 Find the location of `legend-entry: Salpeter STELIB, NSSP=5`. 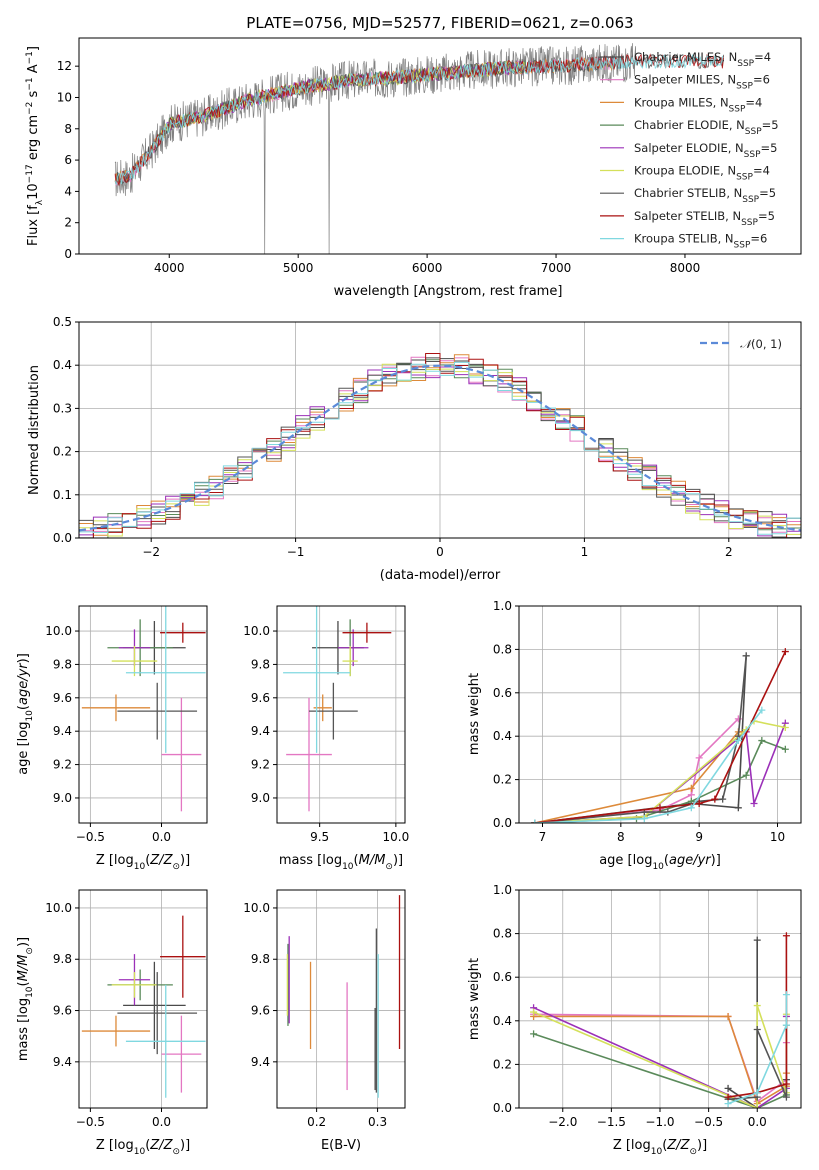

legend-entry: Salpeter STELIB, NSSP=5 is located at coordinates (704, 218).